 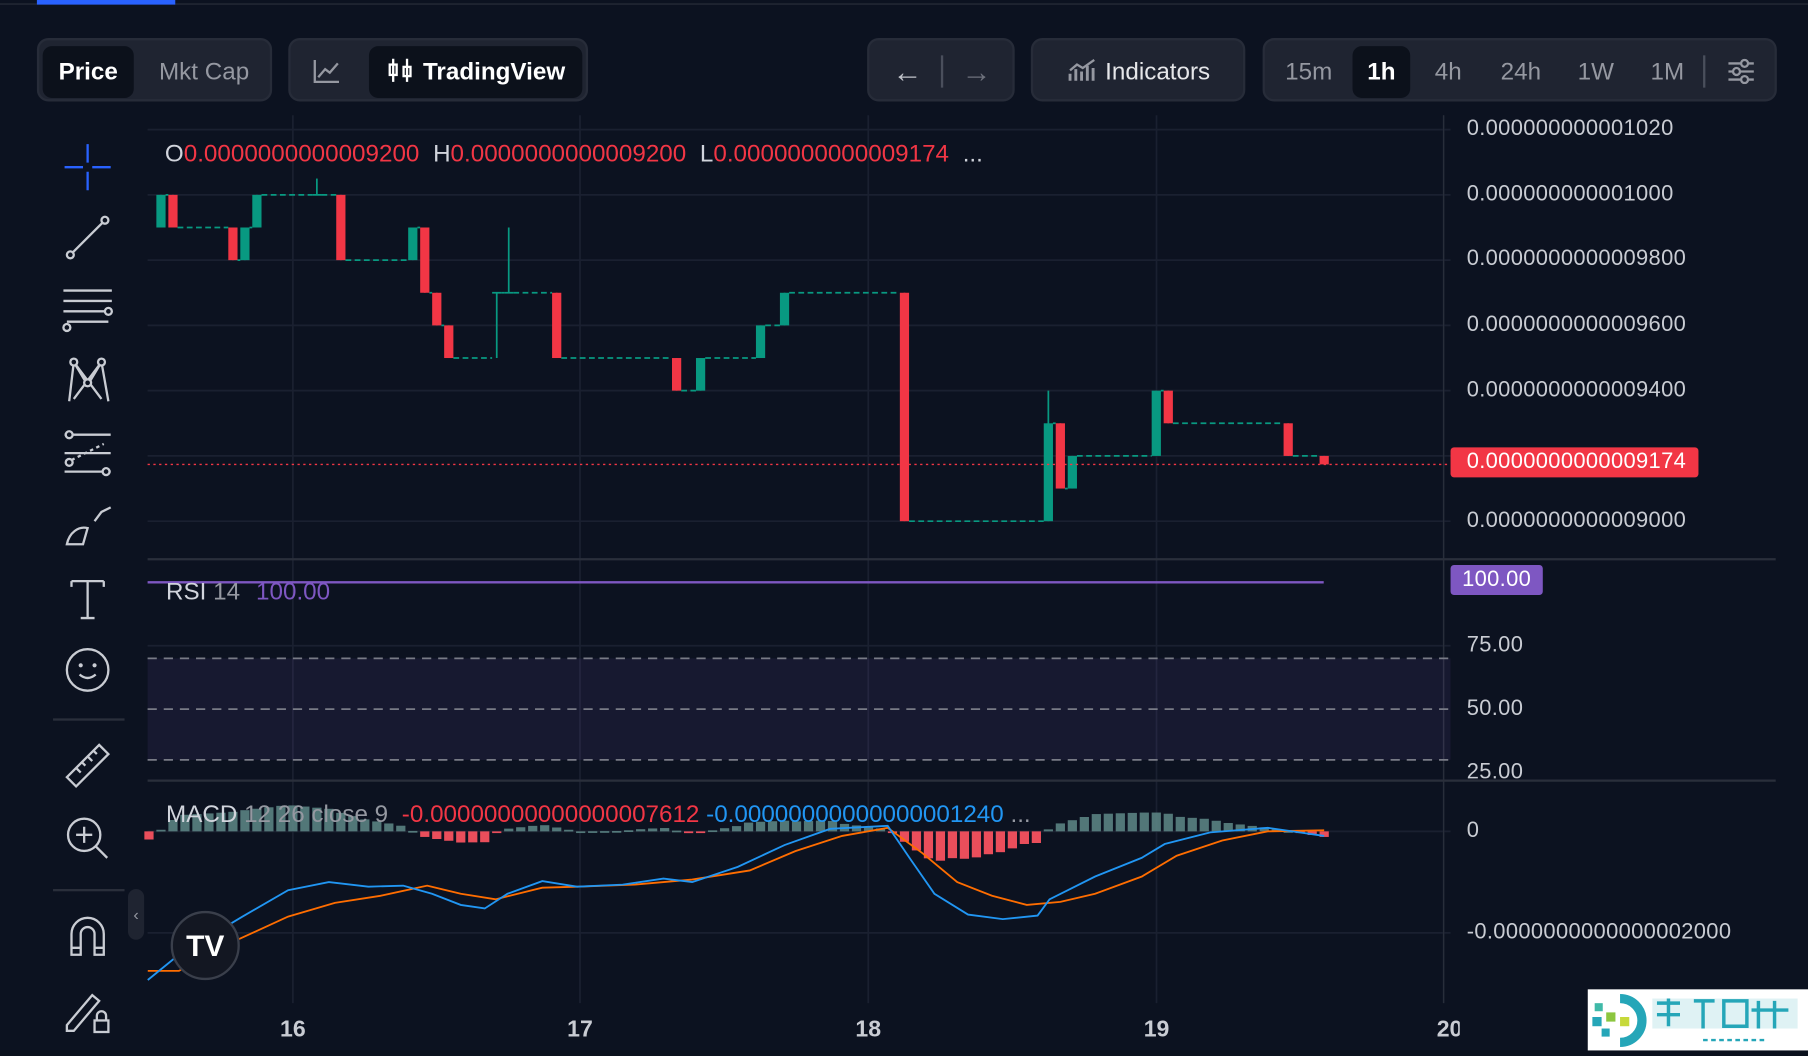 What do you see at coordinates (868, 1029) in the screenshot?
I see `time-tick: 18` at bounding box center [868, 1029].